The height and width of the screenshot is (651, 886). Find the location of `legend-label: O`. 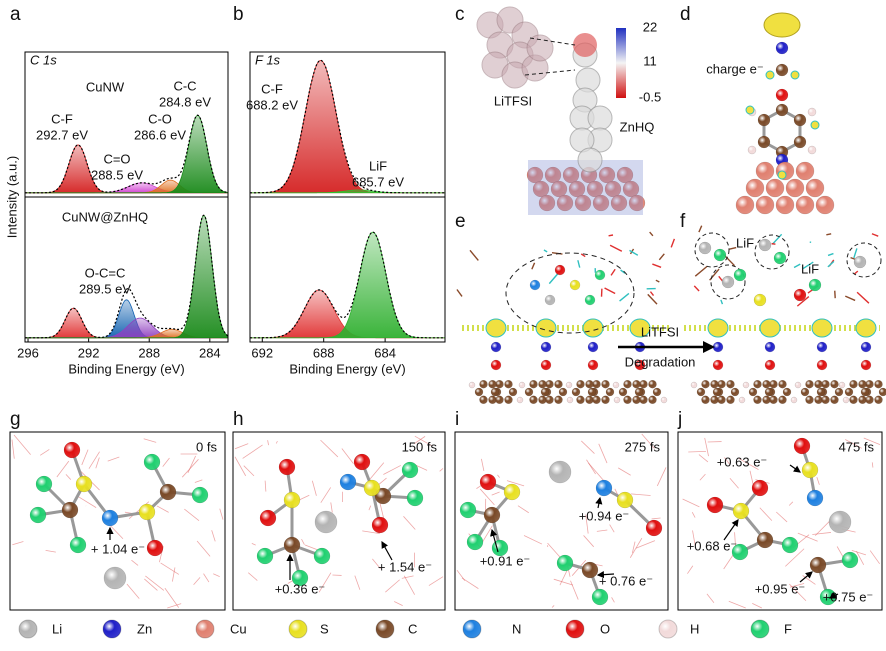

legend-label: O is located at coordinates (605, 628).